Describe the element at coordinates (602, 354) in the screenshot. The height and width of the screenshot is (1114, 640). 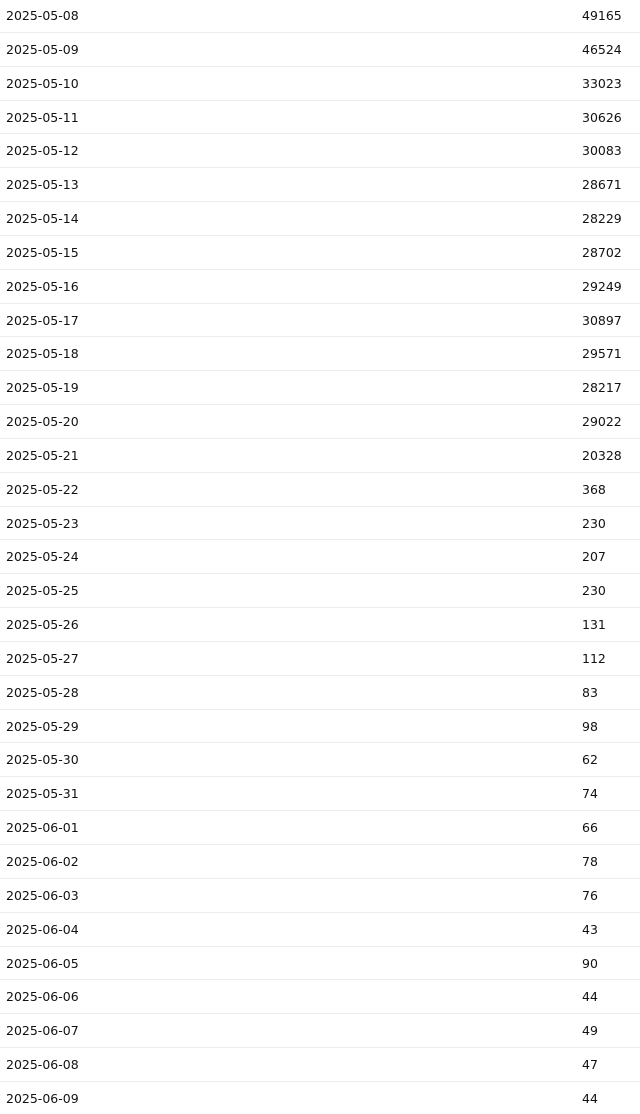
I see `value-cell: 29571` at that location.